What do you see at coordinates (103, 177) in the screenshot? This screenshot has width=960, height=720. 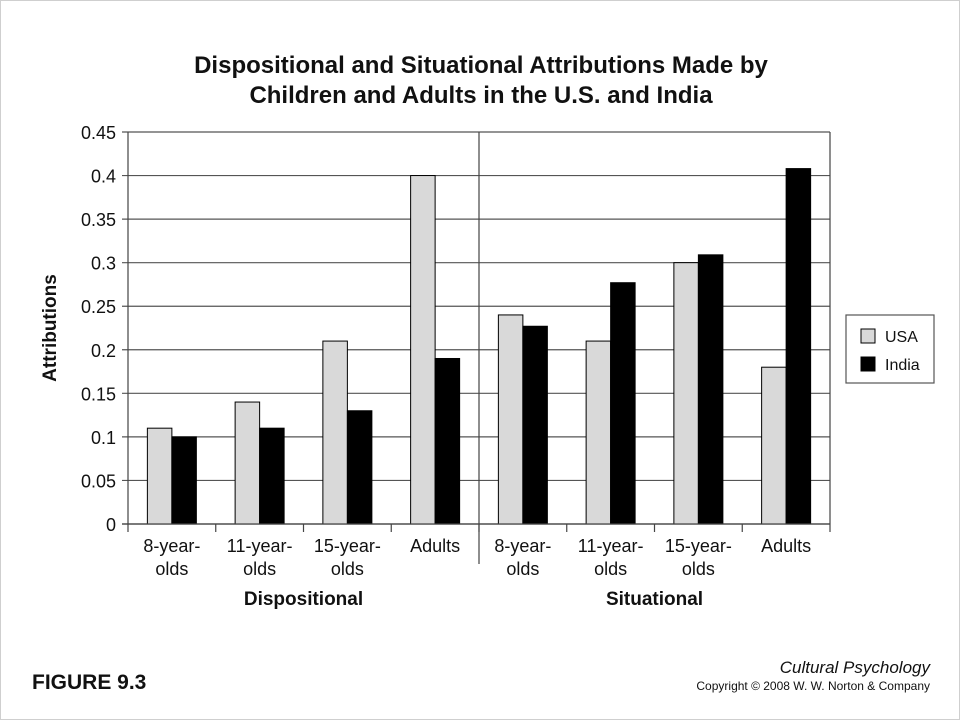 I see `y-tick-label: 0.4` at bounding box center [103, 177].